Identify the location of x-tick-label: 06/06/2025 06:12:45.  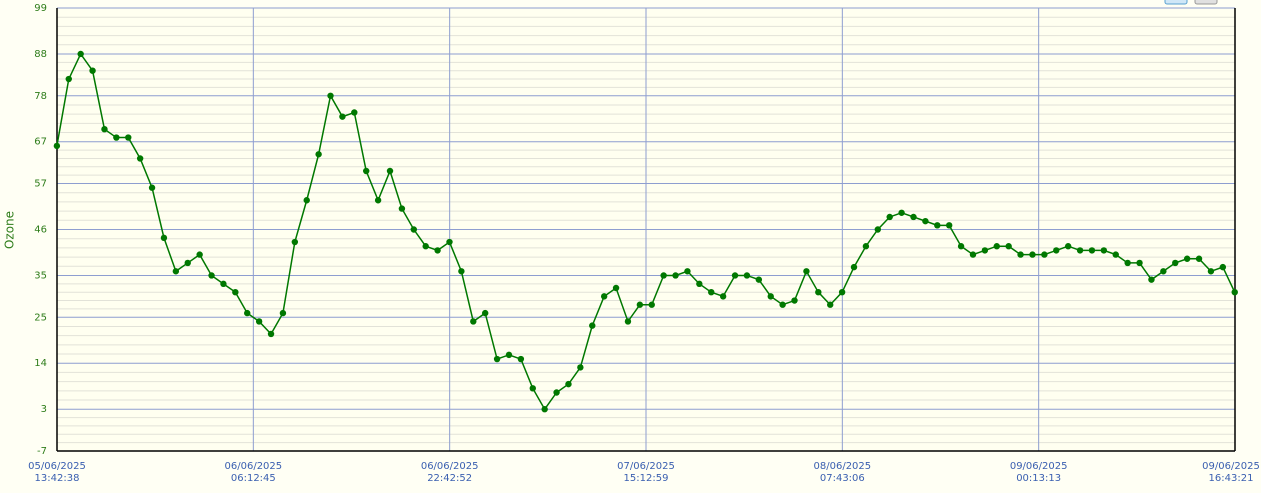
(253, 472).